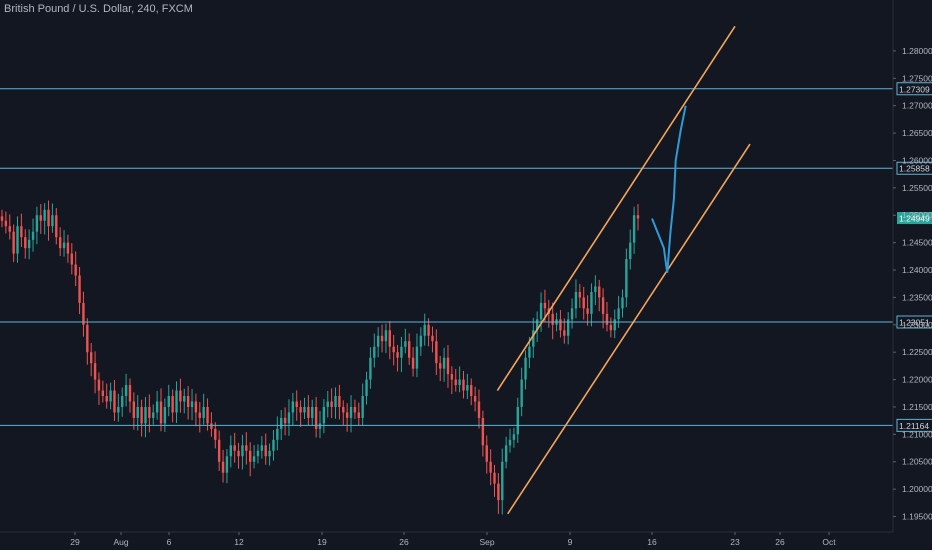 The width and height of the screenshot is (932, 550). I want to click on price-tick-label: 1.20000, so click(917, 489).